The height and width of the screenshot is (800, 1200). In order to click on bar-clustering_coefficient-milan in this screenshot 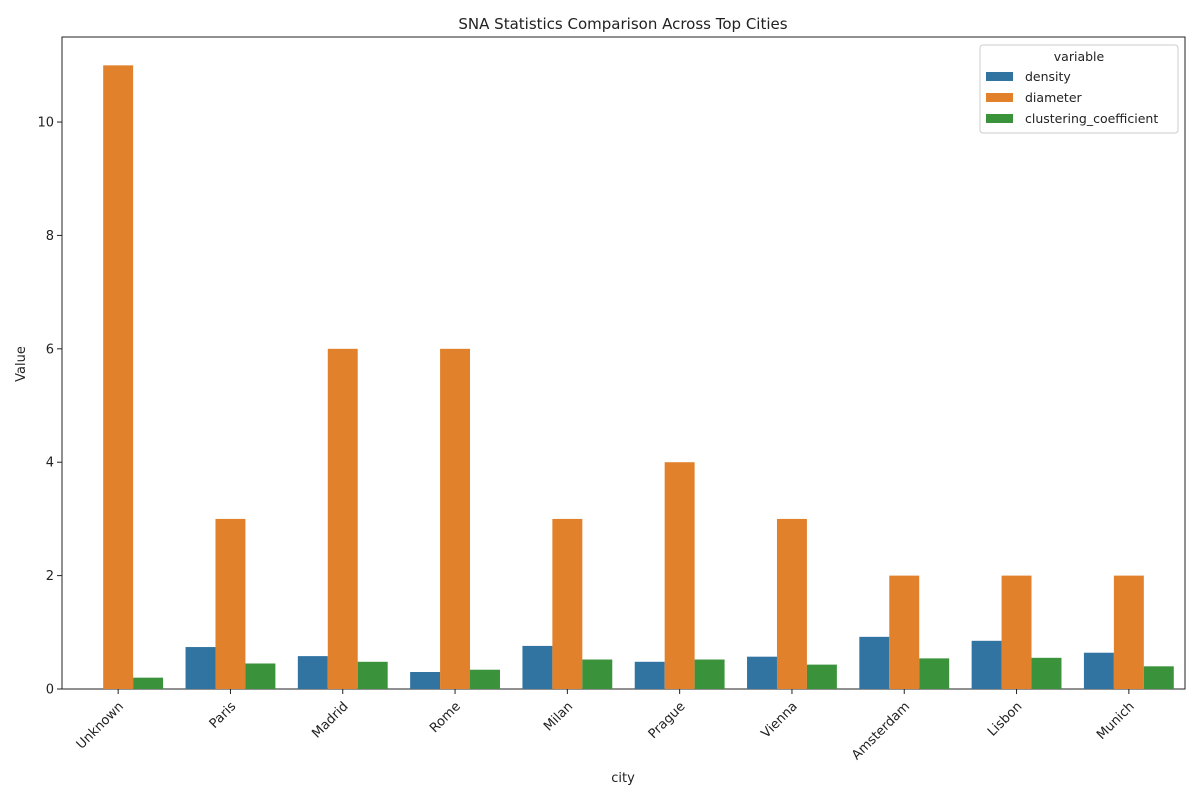, I will do `click(597, 674)`.